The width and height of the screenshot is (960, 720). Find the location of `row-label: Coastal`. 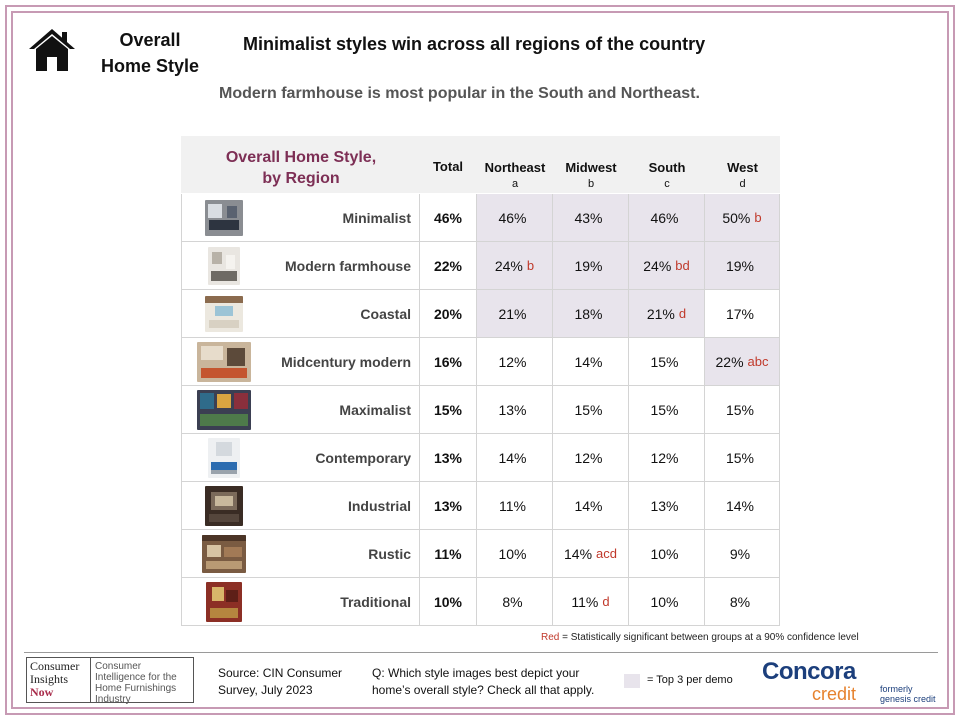

row-label: Coastal is located at coordinates (385, 313).